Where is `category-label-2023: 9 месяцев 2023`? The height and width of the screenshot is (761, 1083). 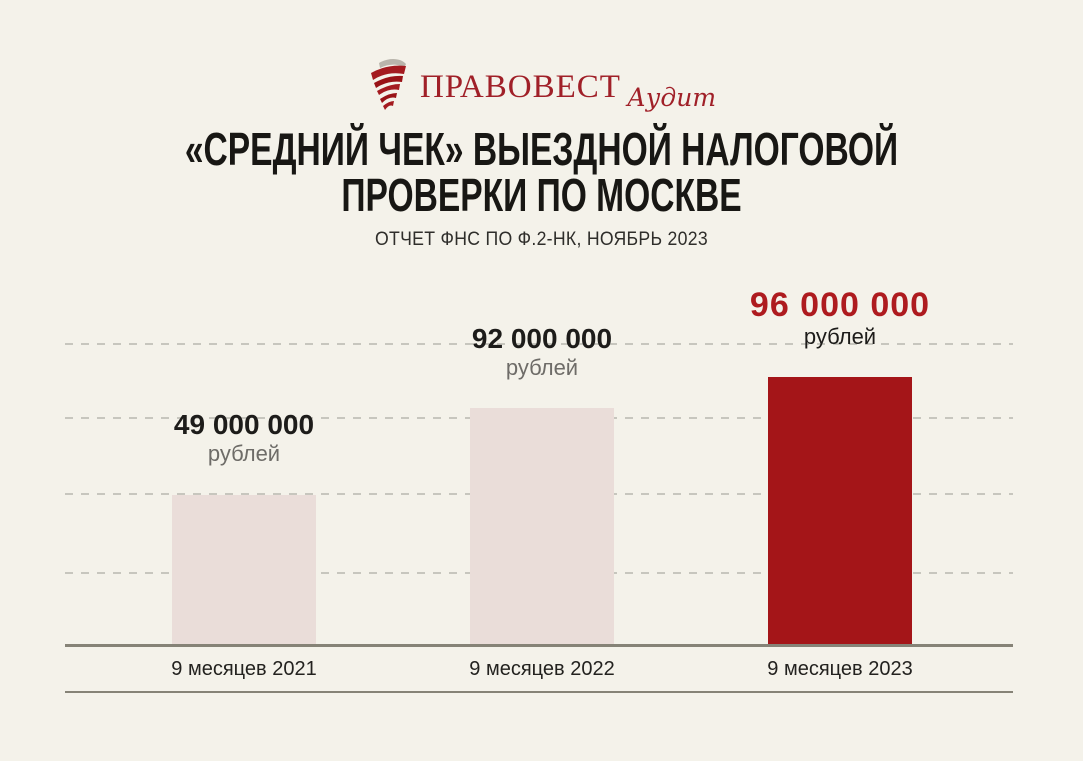 category-label-2023: 9 месяцев 2023 is located at coordinates (840, 669).